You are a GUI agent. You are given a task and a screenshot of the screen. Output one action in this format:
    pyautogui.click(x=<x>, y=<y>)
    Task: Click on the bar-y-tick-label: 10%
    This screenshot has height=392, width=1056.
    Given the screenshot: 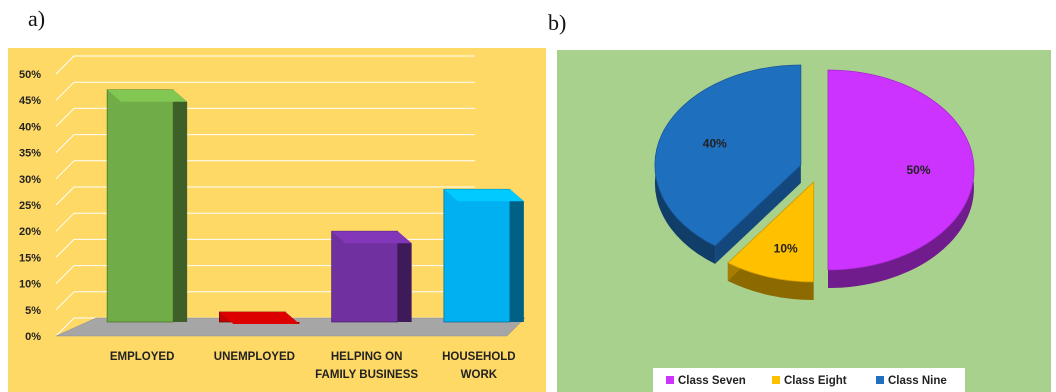 What is the action you would take?
    pyautogui.click(x=30, y=285)
    